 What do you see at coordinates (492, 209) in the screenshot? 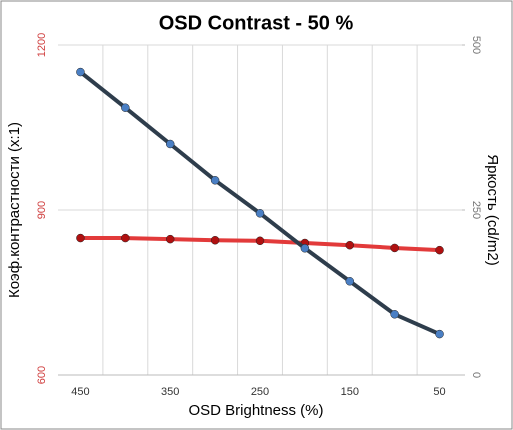
I see `y2-axis-title: Яркость (cd/m2)` at bounding box center [492, 209].